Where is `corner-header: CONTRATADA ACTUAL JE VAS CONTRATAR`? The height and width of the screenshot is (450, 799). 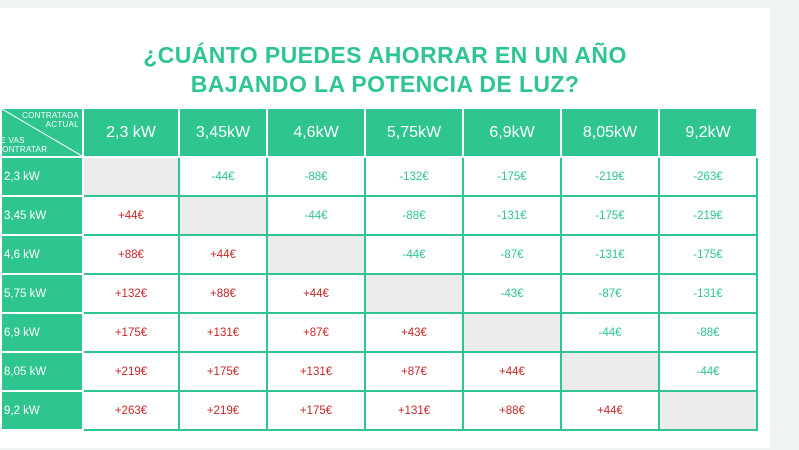 corner-header: CONTRATADA ACTUAL JE VAS CONTRATAR is located at coordinates (42, 132).